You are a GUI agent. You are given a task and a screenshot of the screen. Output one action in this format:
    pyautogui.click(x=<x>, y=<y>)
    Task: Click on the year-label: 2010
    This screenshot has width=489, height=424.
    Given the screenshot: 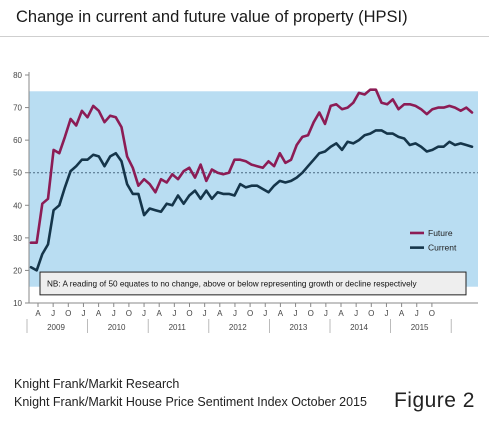 What is the action you would take?
    pyautogui.click(x=117, y=327)
    